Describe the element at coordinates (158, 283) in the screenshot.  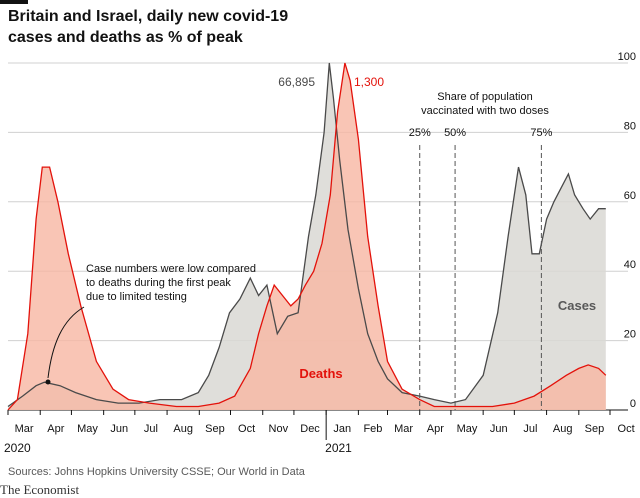
I see `testing-note: to deaths during the first peak` at that location.